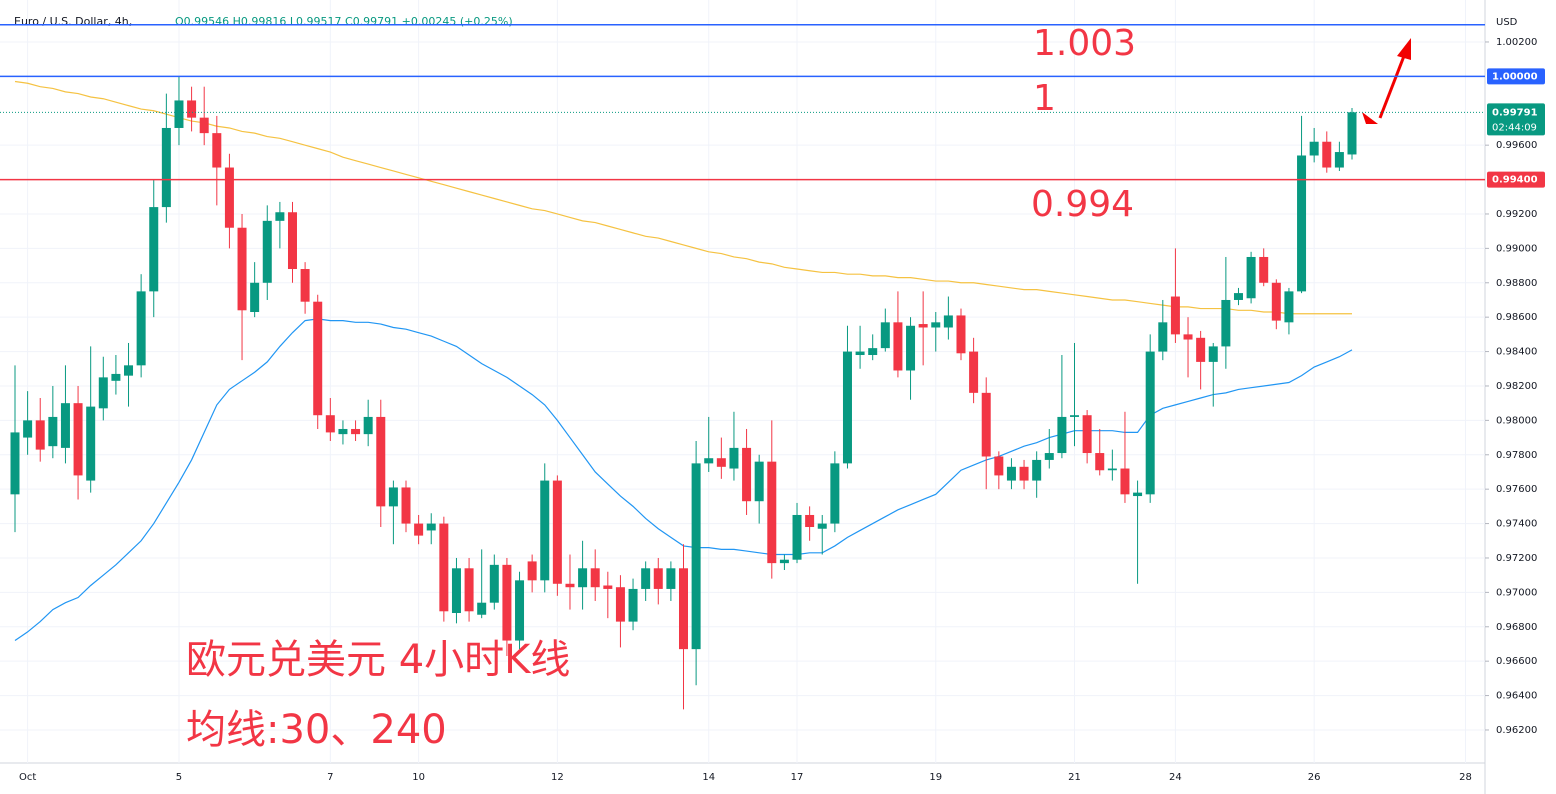 Image resolution: width=1556 pixels, height=794 pixels. I want to click on annotation: 均线:30、240, so click(316, 730).